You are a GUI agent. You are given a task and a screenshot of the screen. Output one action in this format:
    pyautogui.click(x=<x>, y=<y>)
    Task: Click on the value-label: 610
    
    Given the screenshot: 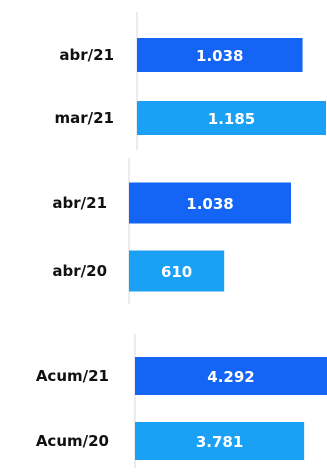 What is the action you would take?
    pyautogui.click(x=176, y=272)
    